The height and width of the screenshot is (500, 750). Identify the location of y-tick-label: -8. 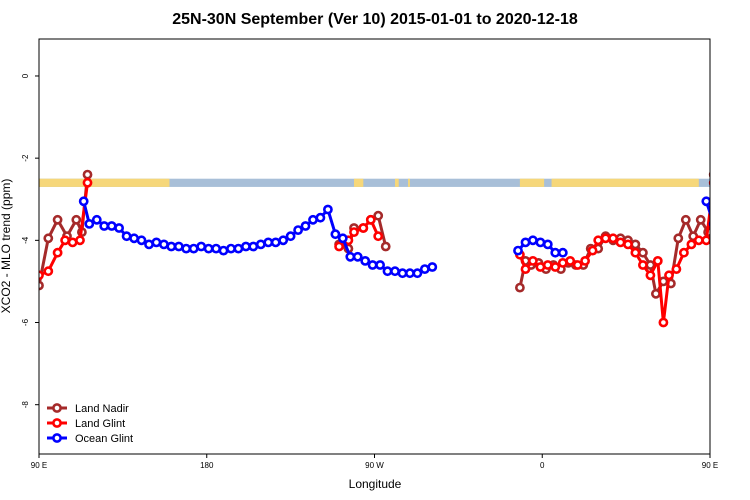
(25, 405).